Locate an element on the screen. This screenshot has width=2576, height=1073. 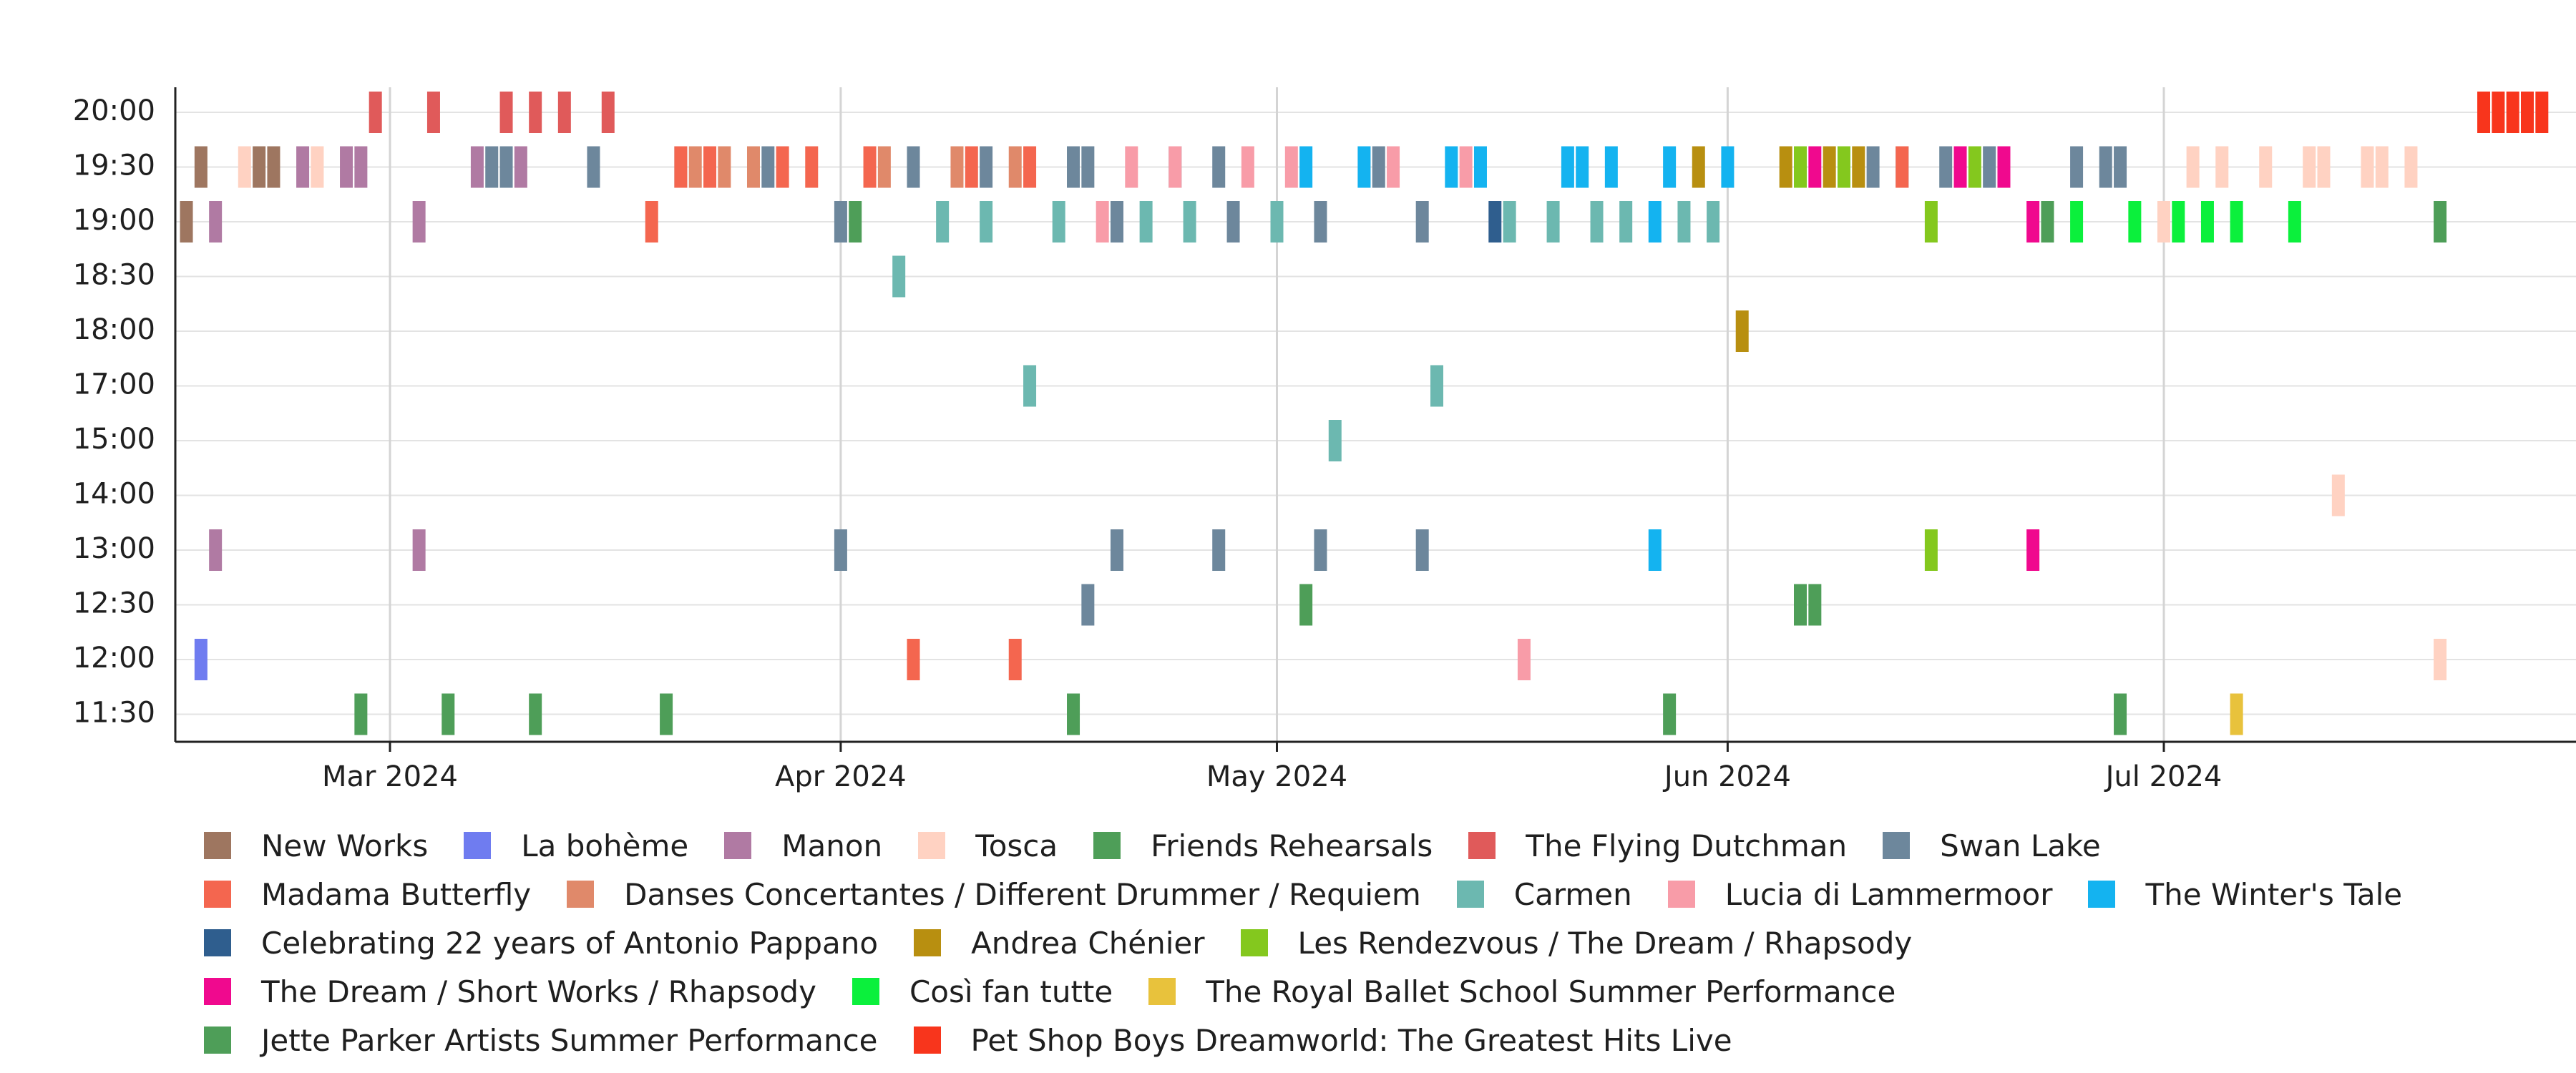
legend-item: Les Rendezvous / The Dream / Rhapsody is located at coordinates (1576, 943).